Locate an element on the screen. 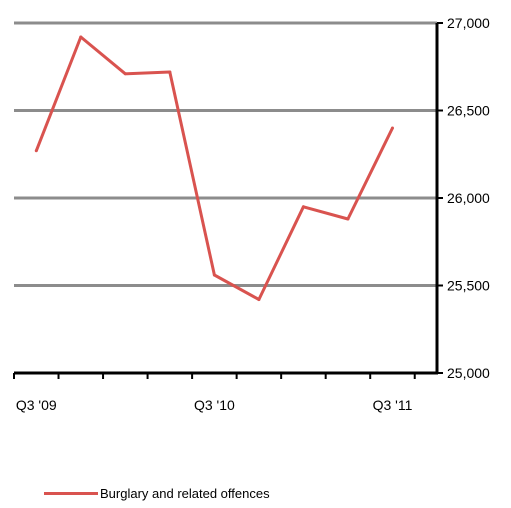 This screenshot has width=511, height=508. y-tick-label: 26,000 is located at coordinates (468, 198).